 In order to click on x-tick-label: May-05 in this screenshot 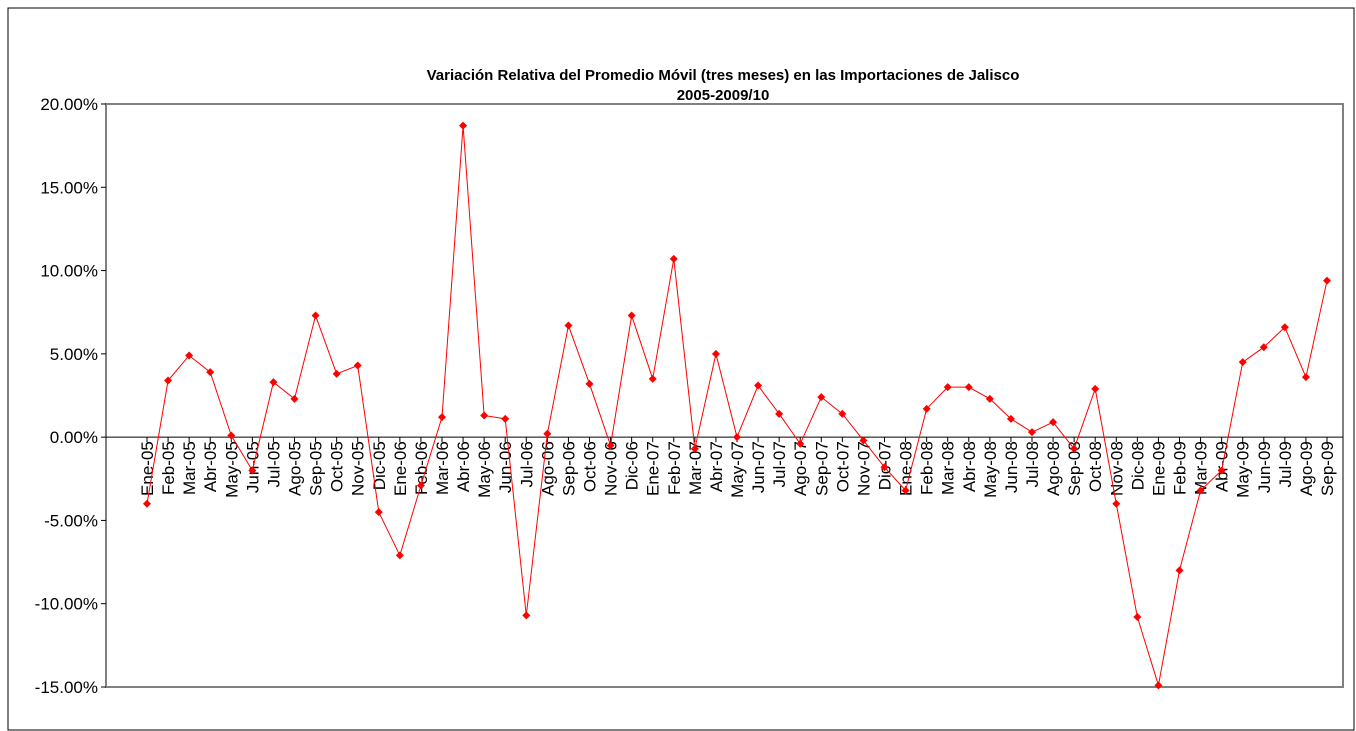, I will do `click(231, 469)`.